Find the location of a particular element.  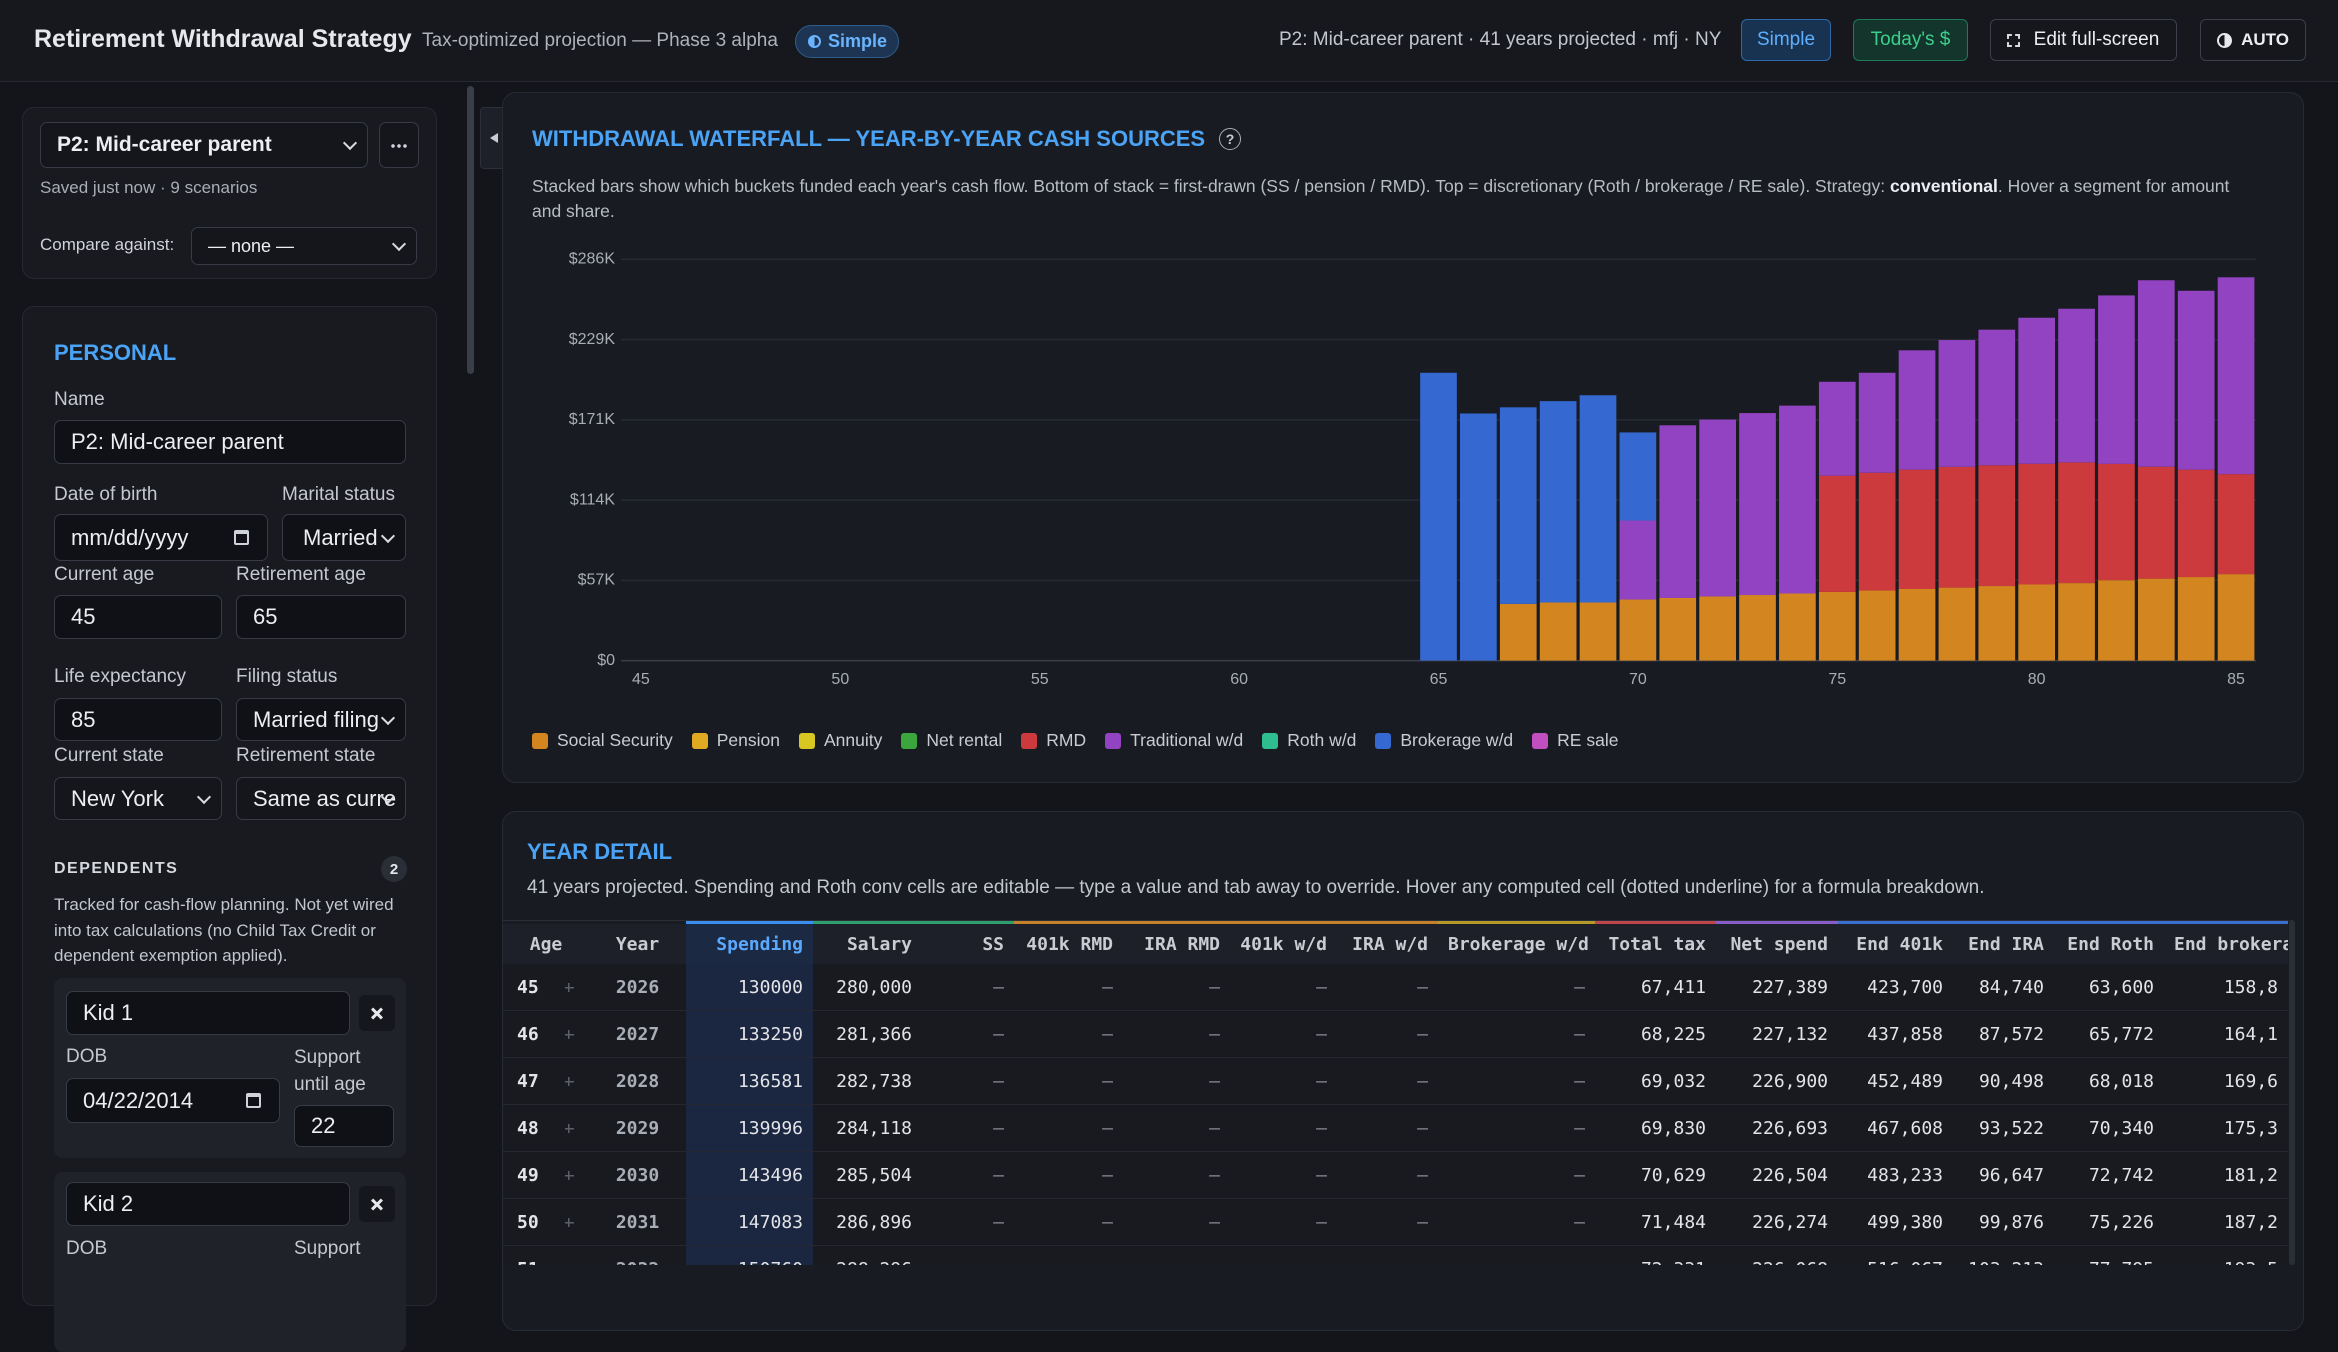

field-label: Support is located at coordinates (327, 1248).